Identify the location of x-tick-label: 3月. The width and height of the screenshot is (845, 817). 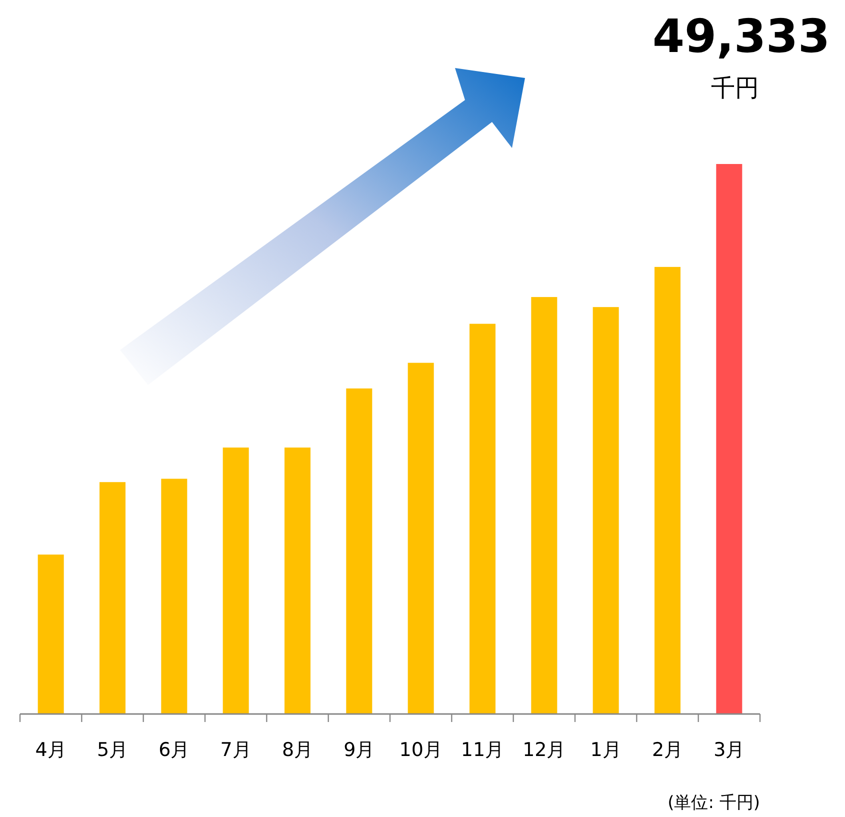
(729, 750).